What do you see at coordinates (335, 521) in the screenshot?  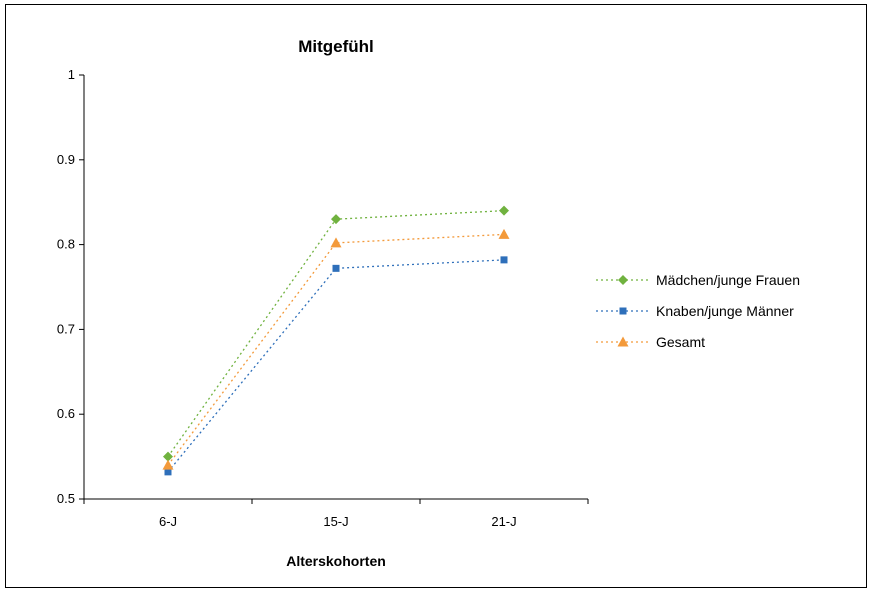 I see `x-tick-label: 15-J` at bounding box center [335, 521].